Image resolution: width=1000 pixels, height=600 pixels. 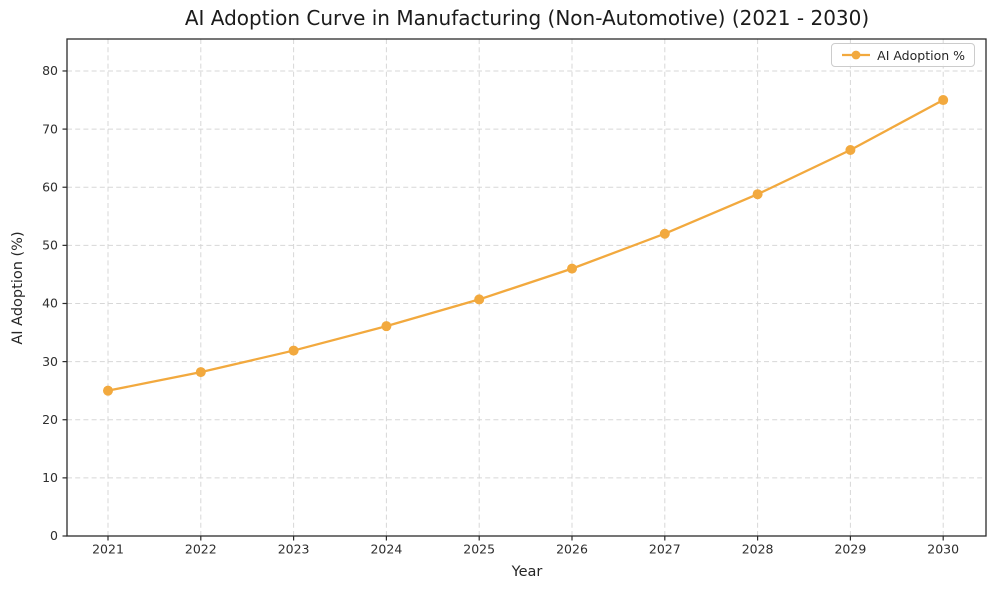 I want to click on x-tick-label: 2030, so click(x=943, y=549).